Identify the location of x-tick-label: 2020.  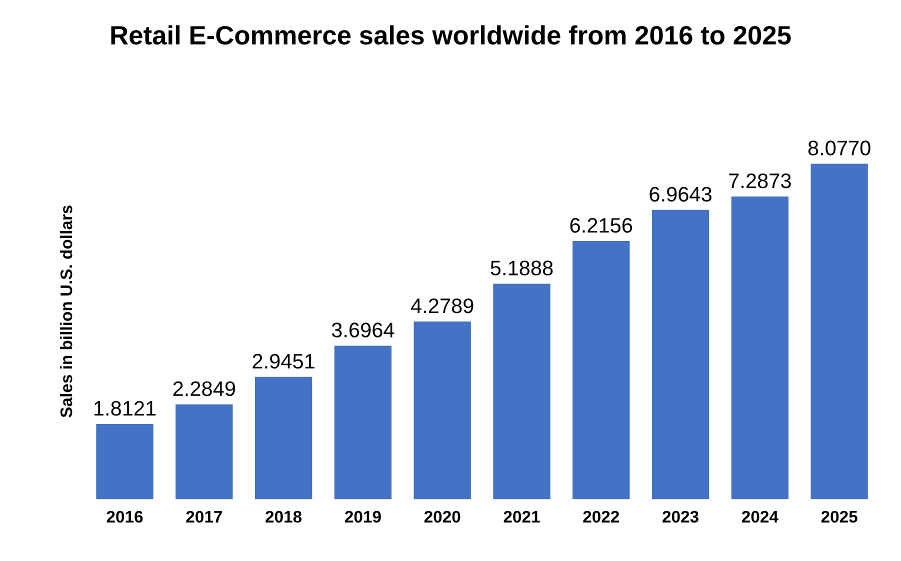
(442, 516).